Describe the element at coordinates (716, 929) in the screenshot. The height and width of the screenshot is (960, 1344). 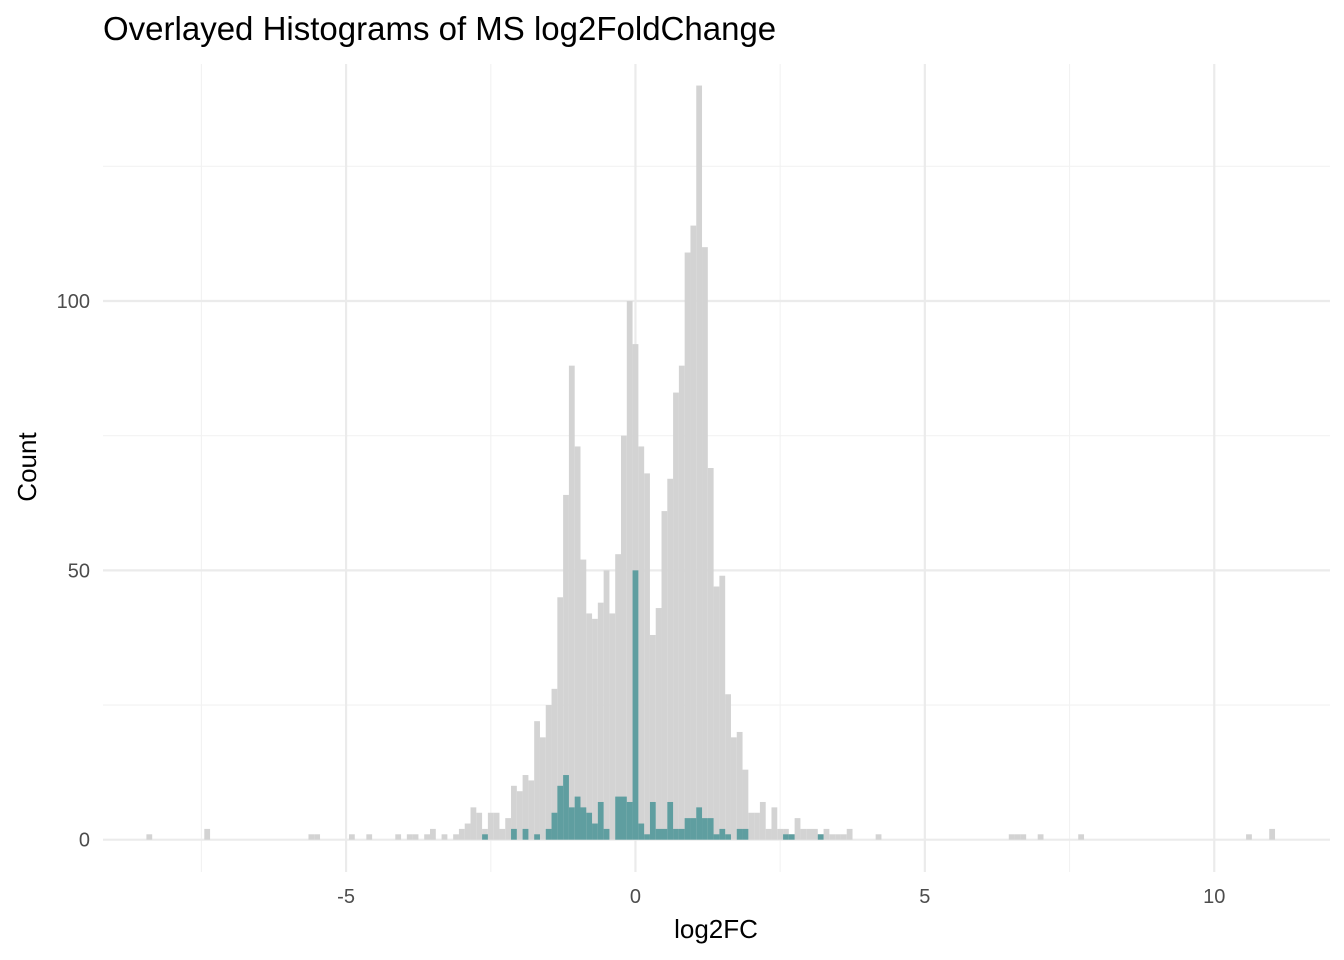
I see `x-axis-title: log2FC` at that location.